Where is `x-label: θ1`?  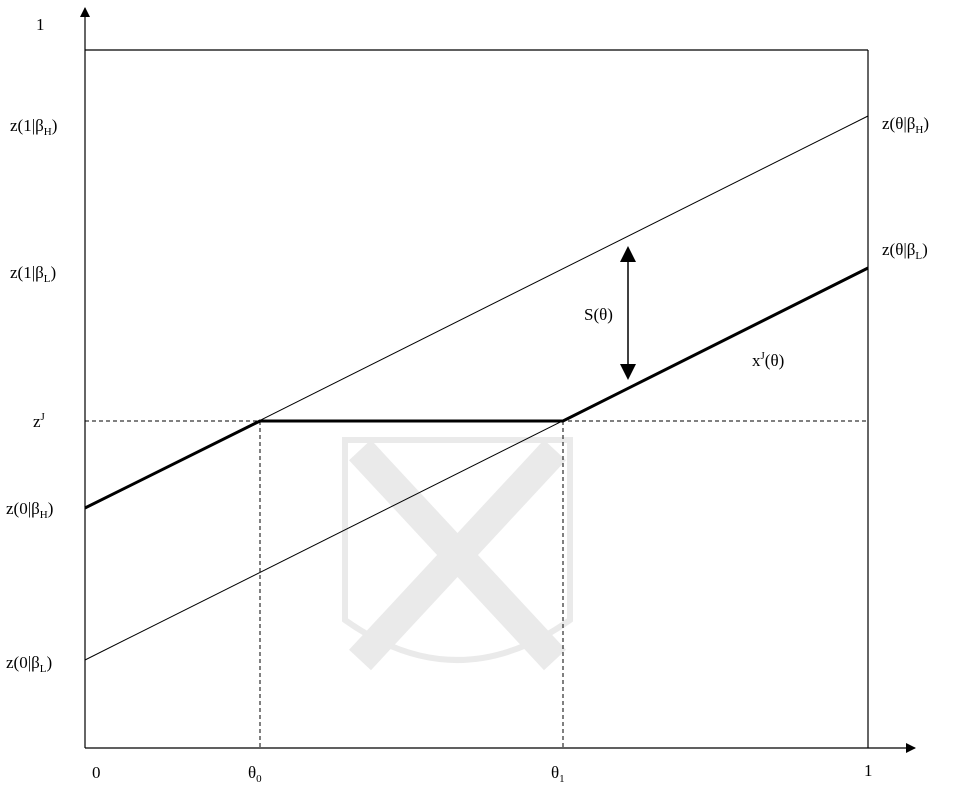 x-label: θ1 is located at coordinates (558, 774).